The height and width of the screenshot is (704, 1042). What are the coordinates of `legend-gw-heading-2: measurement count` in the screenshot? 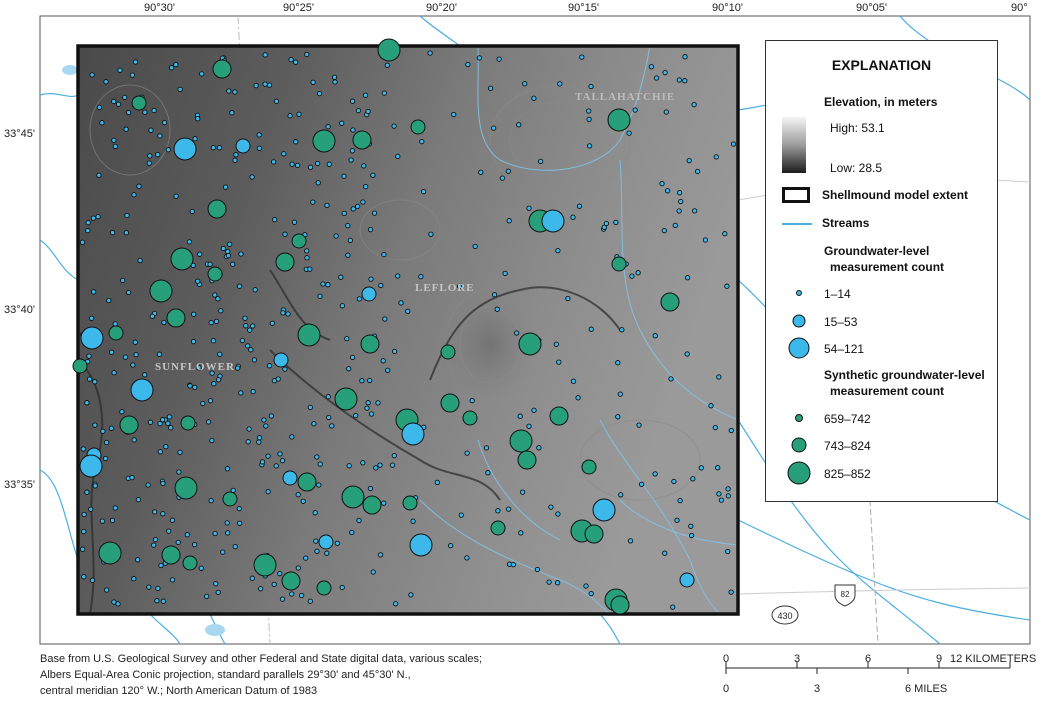 It's located at (887, 267).